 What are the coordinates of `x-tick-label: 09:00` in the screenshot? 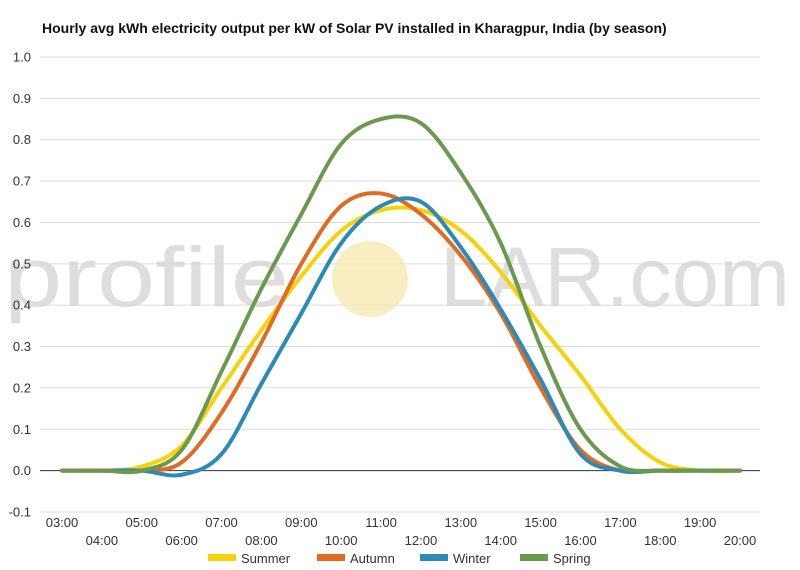 It's located at (301, 522).